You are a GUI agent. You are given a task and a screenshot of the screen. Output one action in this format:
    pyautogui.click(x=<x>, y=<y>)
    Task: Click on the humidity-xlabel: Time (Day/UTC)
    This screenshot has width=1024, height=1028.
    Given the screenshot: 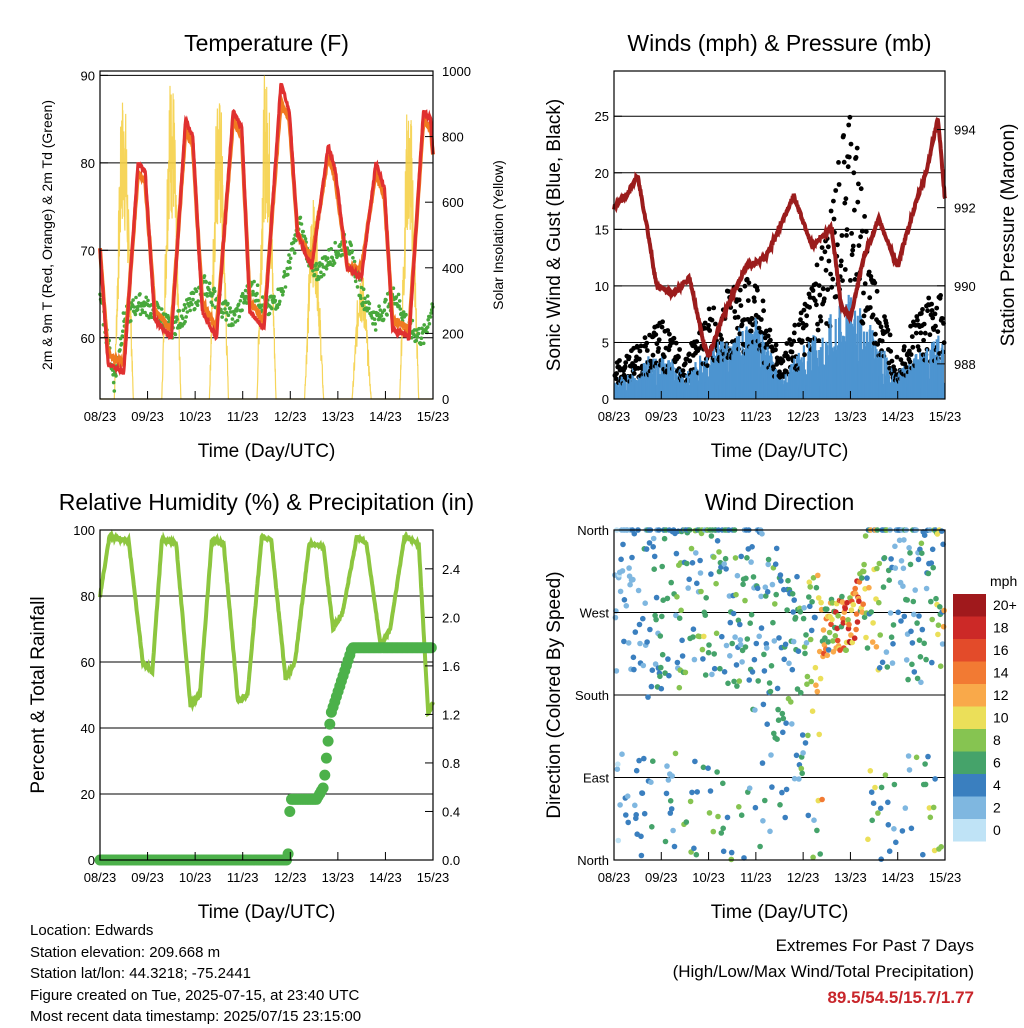 What is the action you would take?
    pyautogui.click(x=267, y=912)
    